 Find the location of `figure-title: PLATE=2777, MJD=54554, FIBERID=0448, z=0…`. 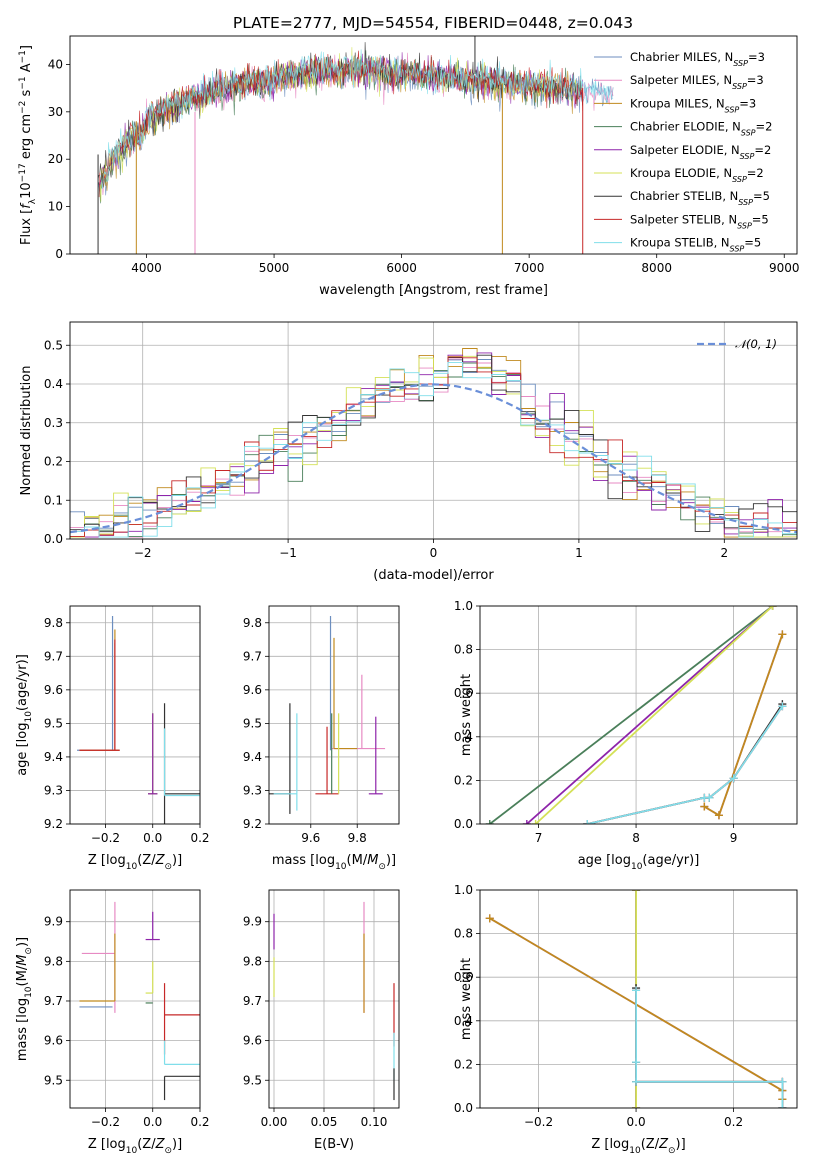

figure-title: PLATE=2777, MJD=54554, FIBERID=0448, z=0… is located at coordinates (433, 23).